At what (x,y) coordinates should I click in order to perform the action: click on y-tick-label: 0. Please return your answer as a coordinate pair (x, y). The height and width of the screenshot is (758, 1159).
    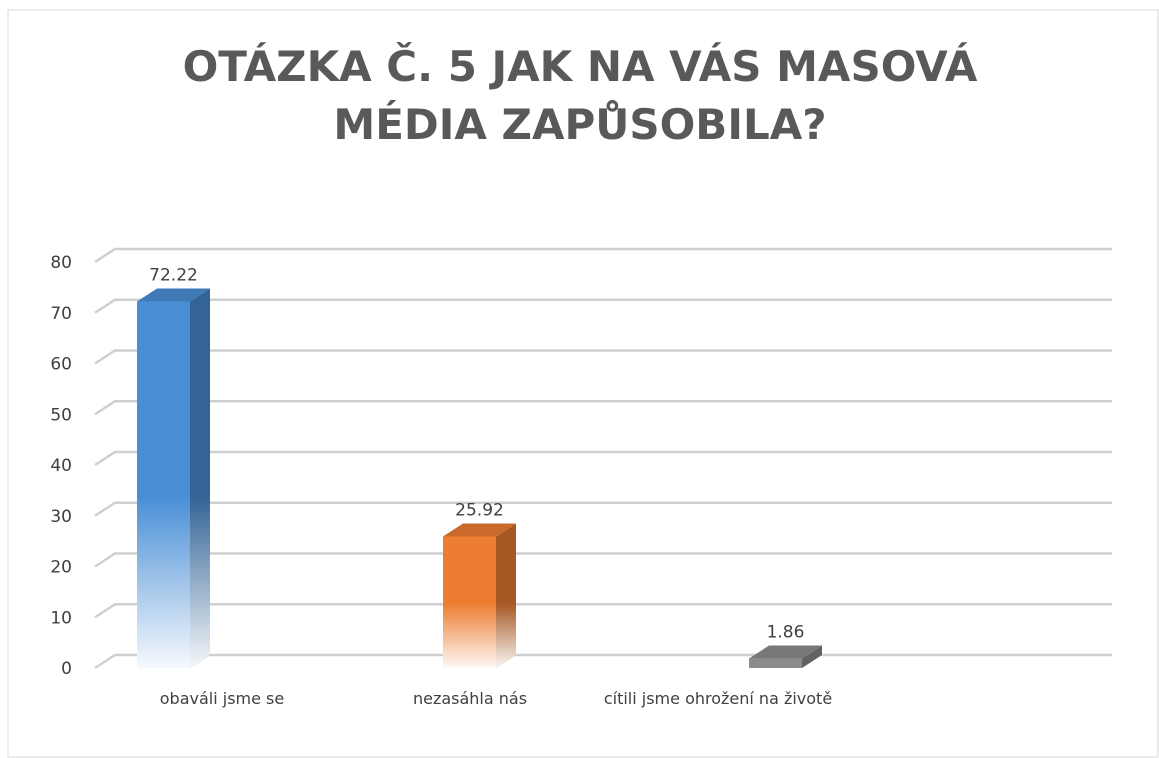
    Looking at the image, I should click on (66, 669).